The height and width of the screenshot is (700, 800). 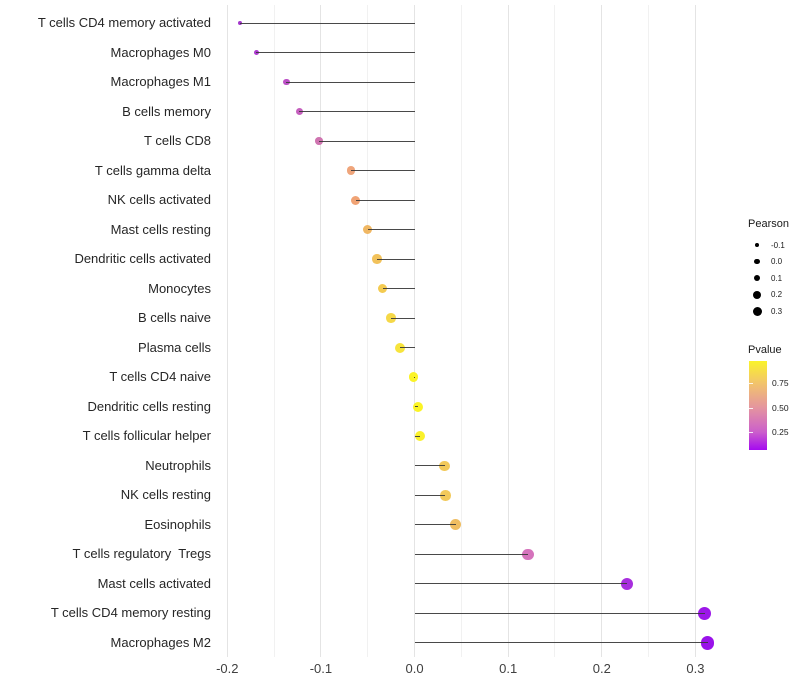 What do you see at coordinates (777, 294) in the screenshot?
I see `pearson-legend-label: 0.2` at bounding box center [777, 294].